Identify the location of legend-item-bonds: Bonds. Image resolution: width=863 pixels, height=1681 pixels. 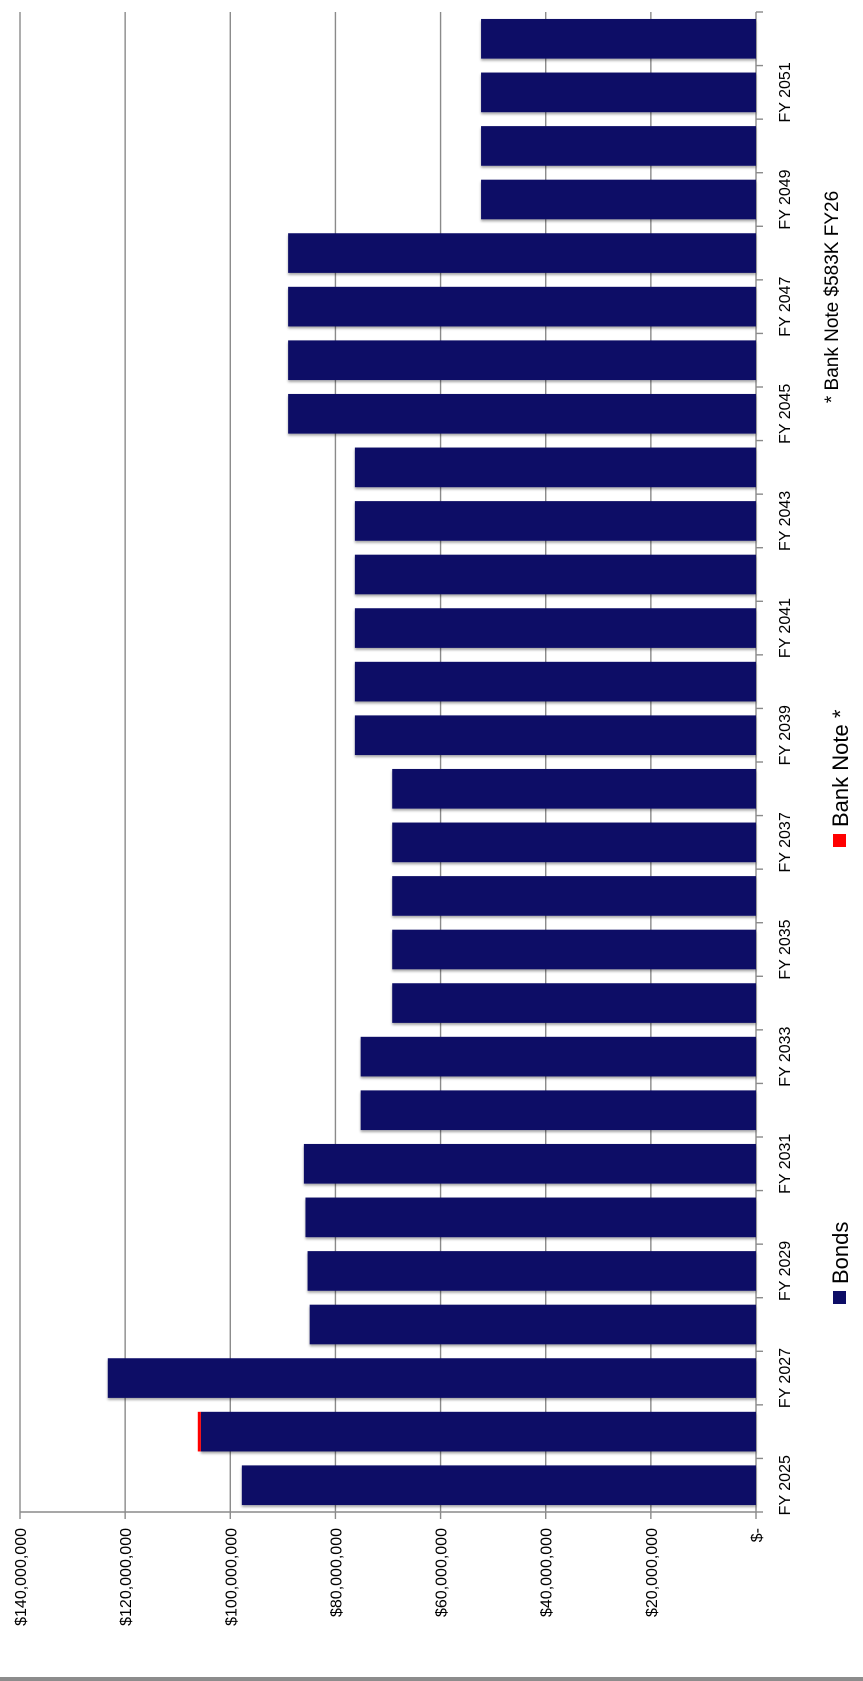
(840, 1263).